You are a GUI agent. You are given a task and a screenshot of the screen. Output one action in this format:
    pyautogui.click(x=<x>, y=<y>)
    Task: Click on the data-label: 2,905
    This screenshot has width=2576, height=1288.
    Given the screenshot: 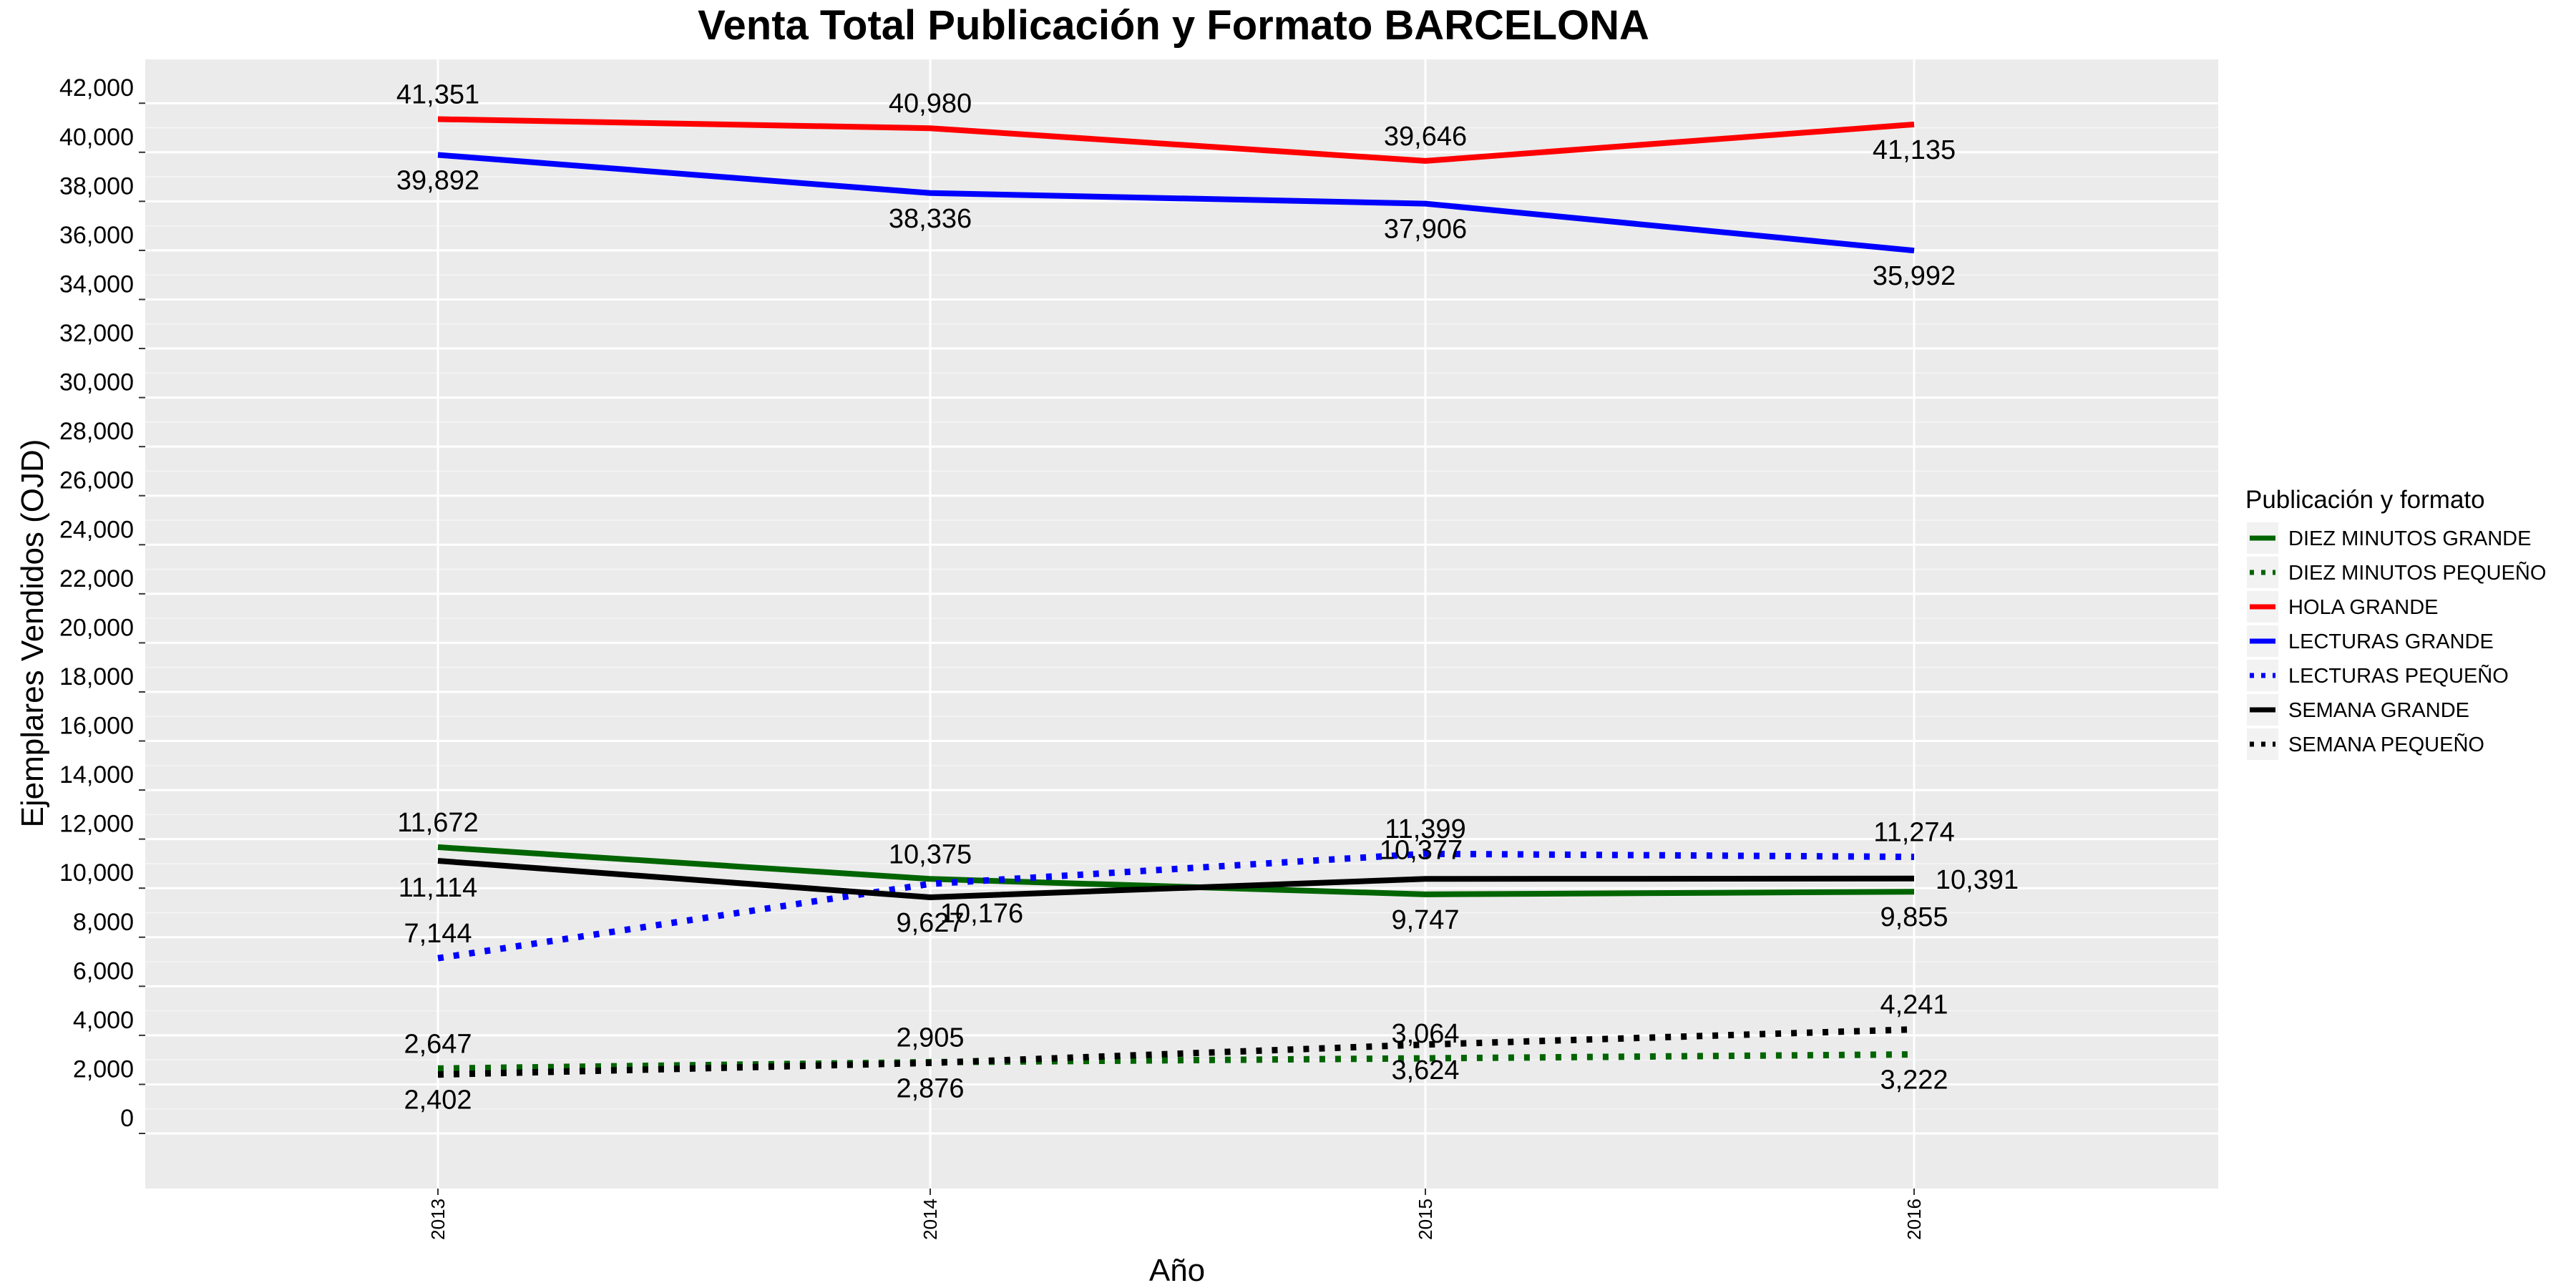 What is the action you would take?
    pyautogui.click(x=930, y=1038)
    